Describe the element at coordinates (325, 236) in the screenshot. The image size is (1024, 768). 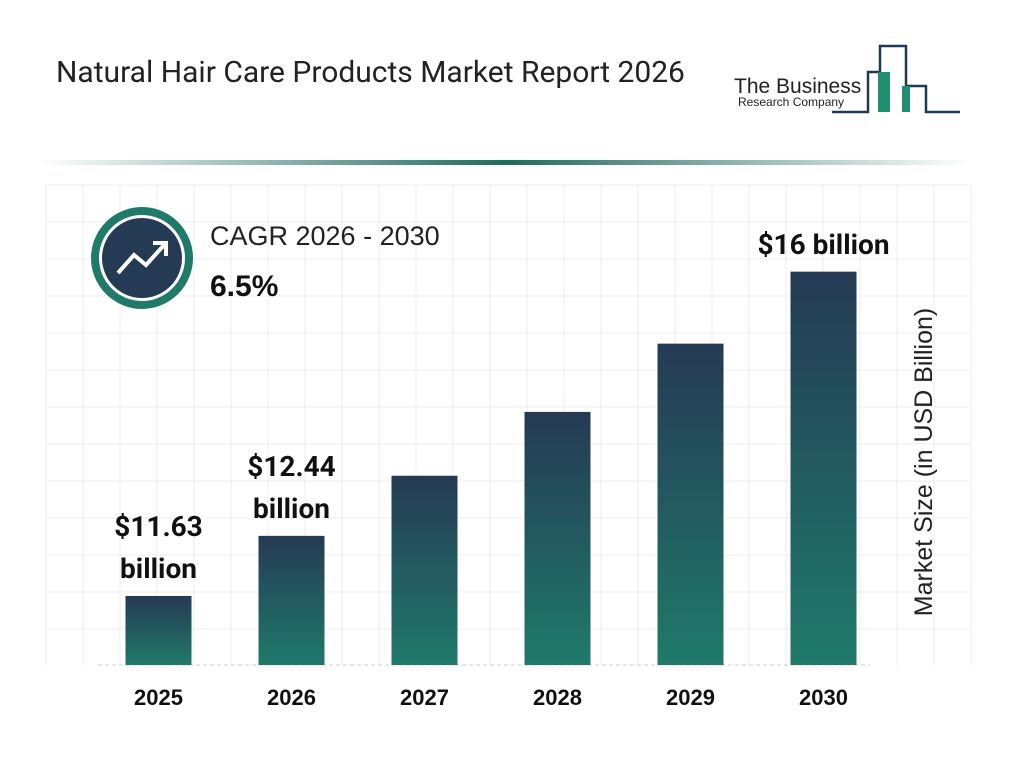
I see `cagr-label: CAGR 2026 - 2030` at that location.